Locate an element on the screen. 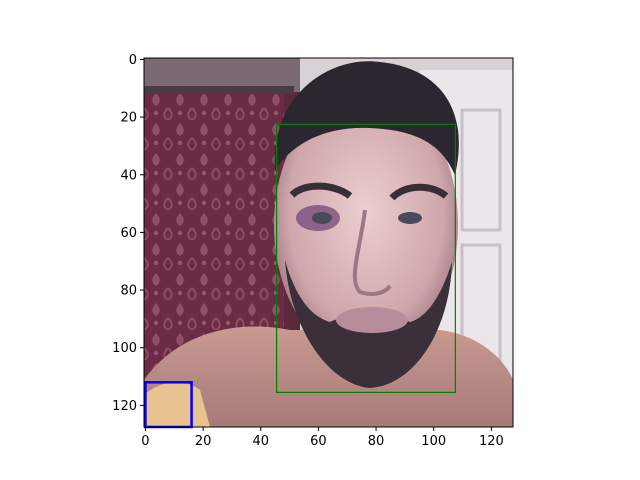 The width and height of the screenshot is (640, 480). x-tick-label: 120 is located at coordinates (491, 441).